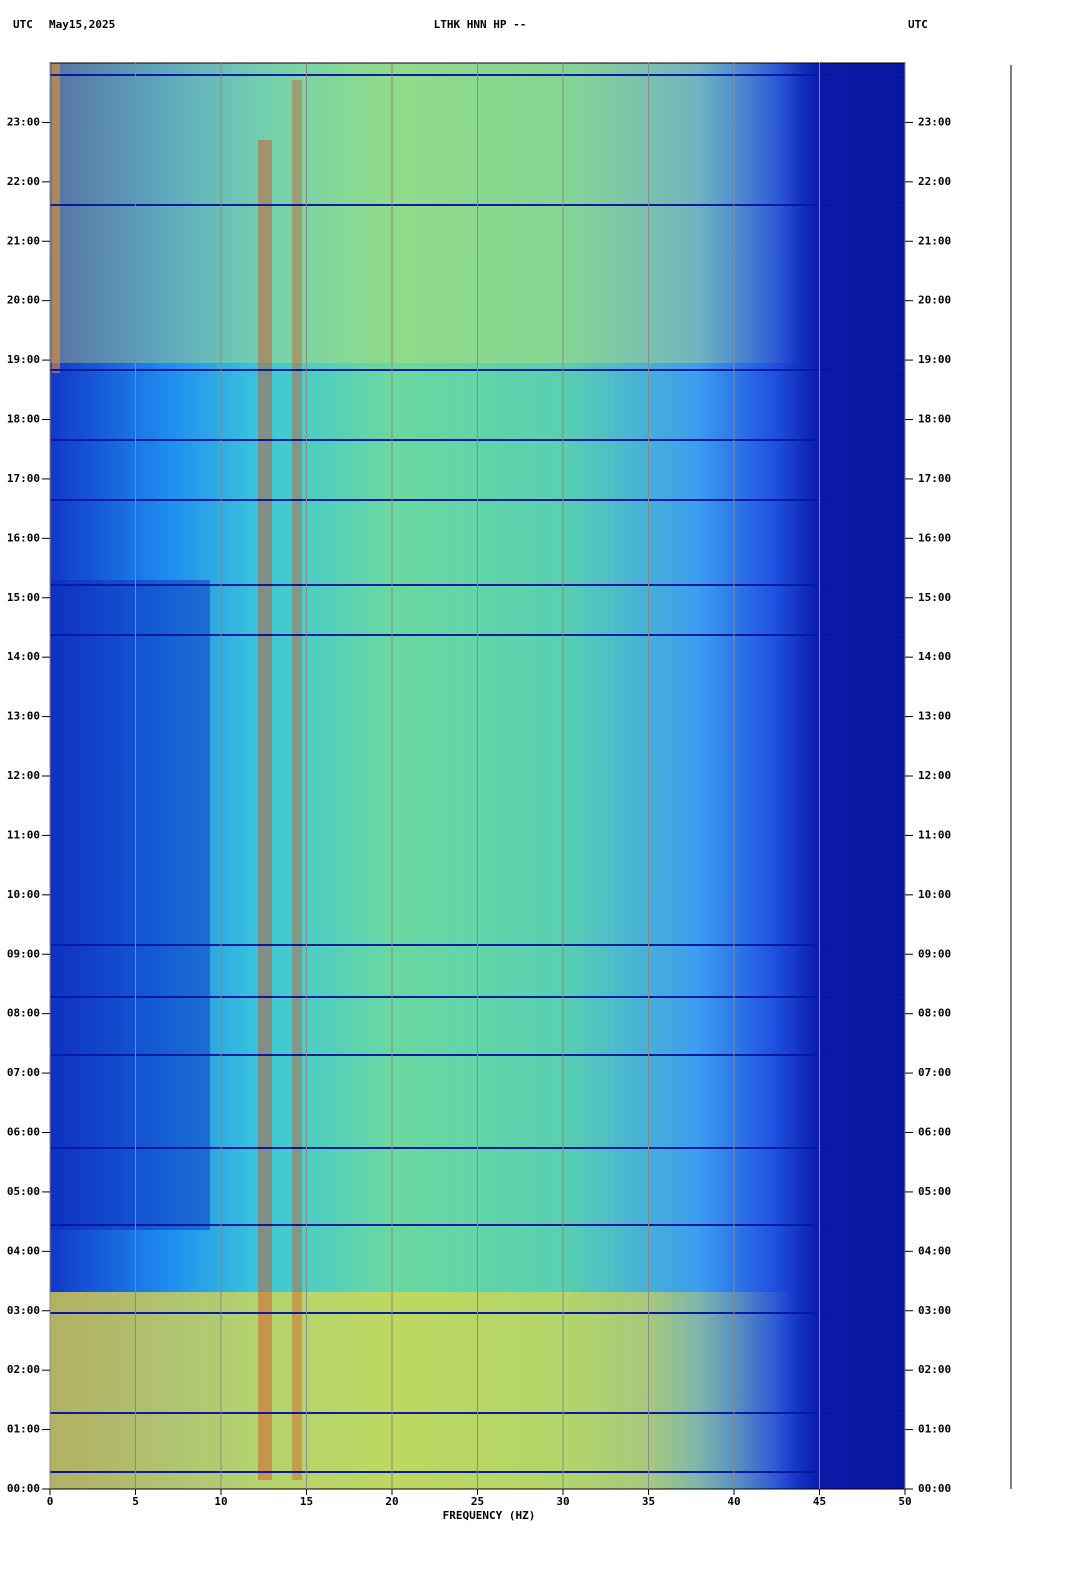  Describe the element at coordinates (50, 1501) in the screenshot. I see `x-tick-label: 0` at that location.